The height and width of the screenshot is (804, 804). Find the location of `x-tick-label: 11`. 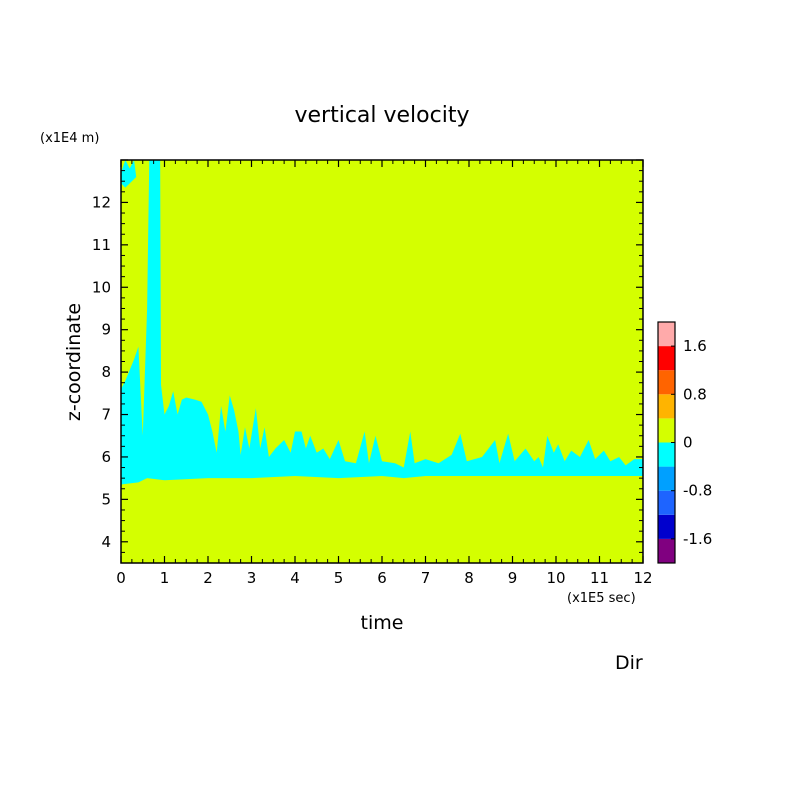

x-tick-label: 11 is located at coordinates (599, 578).